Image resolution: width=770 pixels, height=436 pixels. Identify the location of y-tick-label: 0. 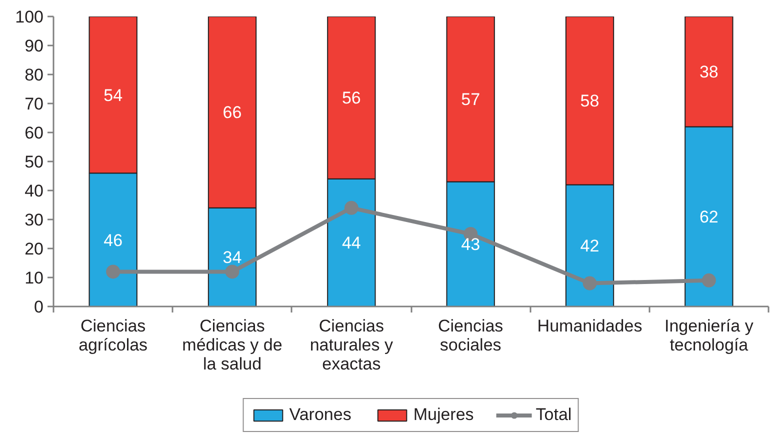
(39, 307).